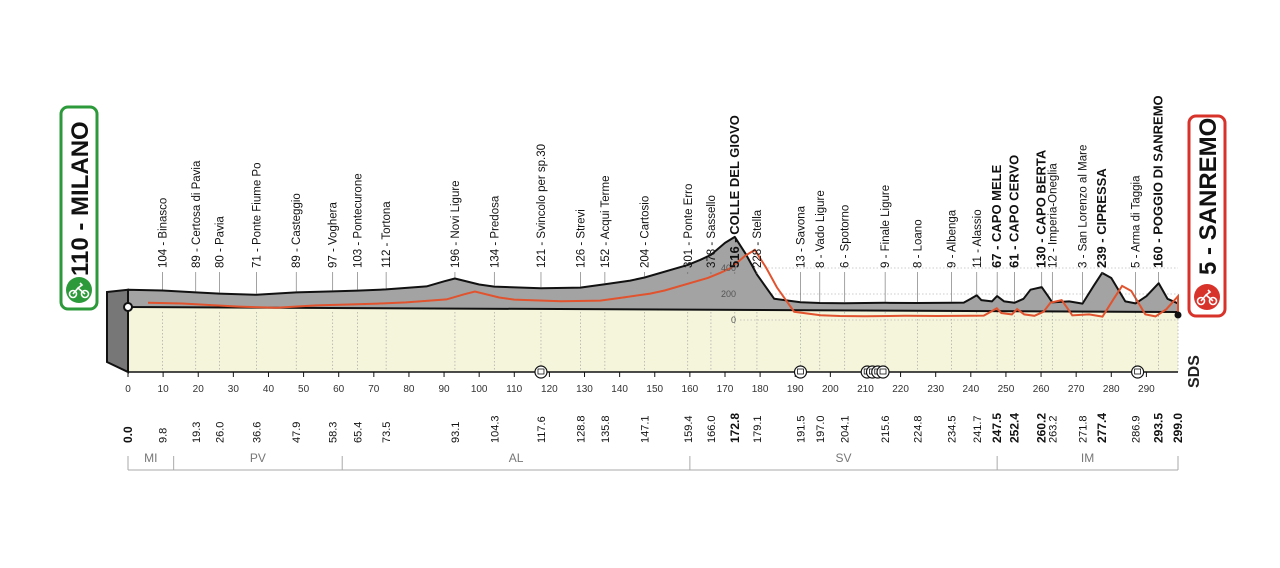 The width and height of the screenshot is (1280, 568). Describe the element at coordinates (374, 389) in the screenshot. I see `x-tick-label: 70` at that location.